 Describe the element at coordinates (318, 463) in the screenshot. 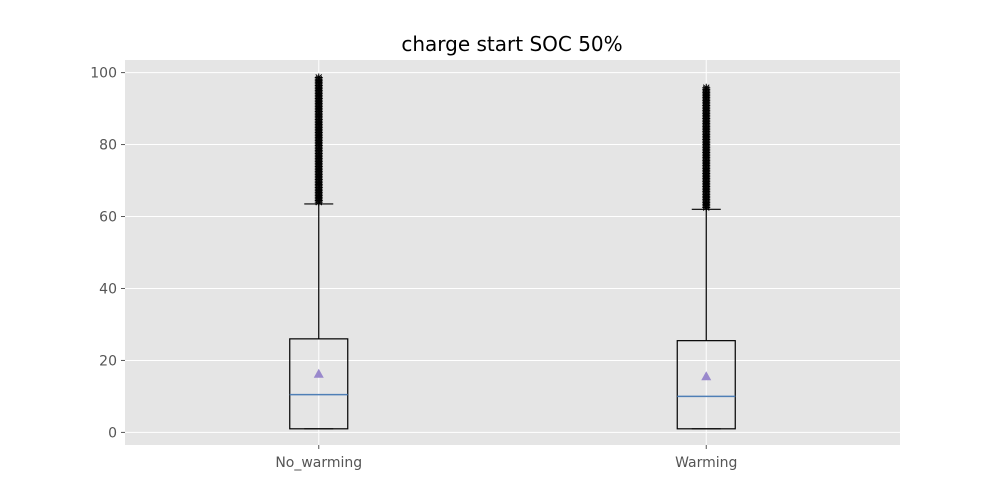

I see `x-tick-label: No_warming` at that location.